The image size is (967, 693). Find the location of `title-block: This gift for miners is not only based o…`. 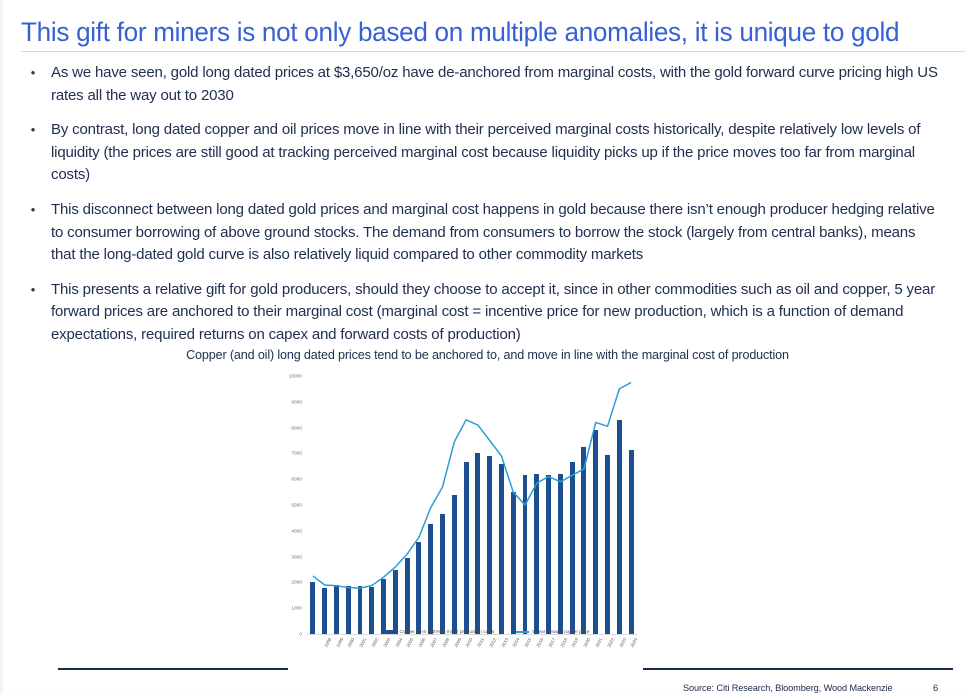

title-block: This gift for miners is not only based o… is located at coordinates (493, 35).